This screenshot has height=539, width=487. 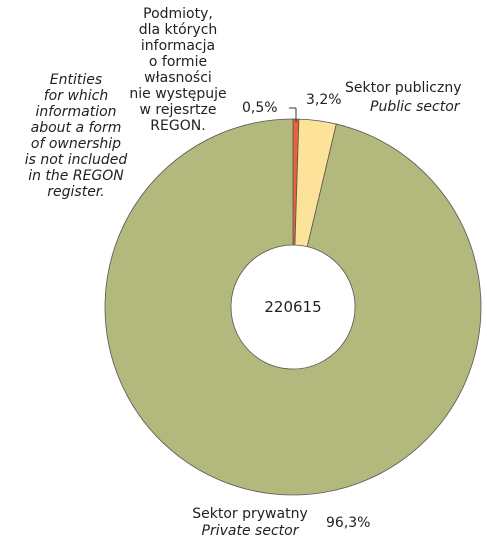 I want to click on center-total: 220615, so click(x=292, y=307).